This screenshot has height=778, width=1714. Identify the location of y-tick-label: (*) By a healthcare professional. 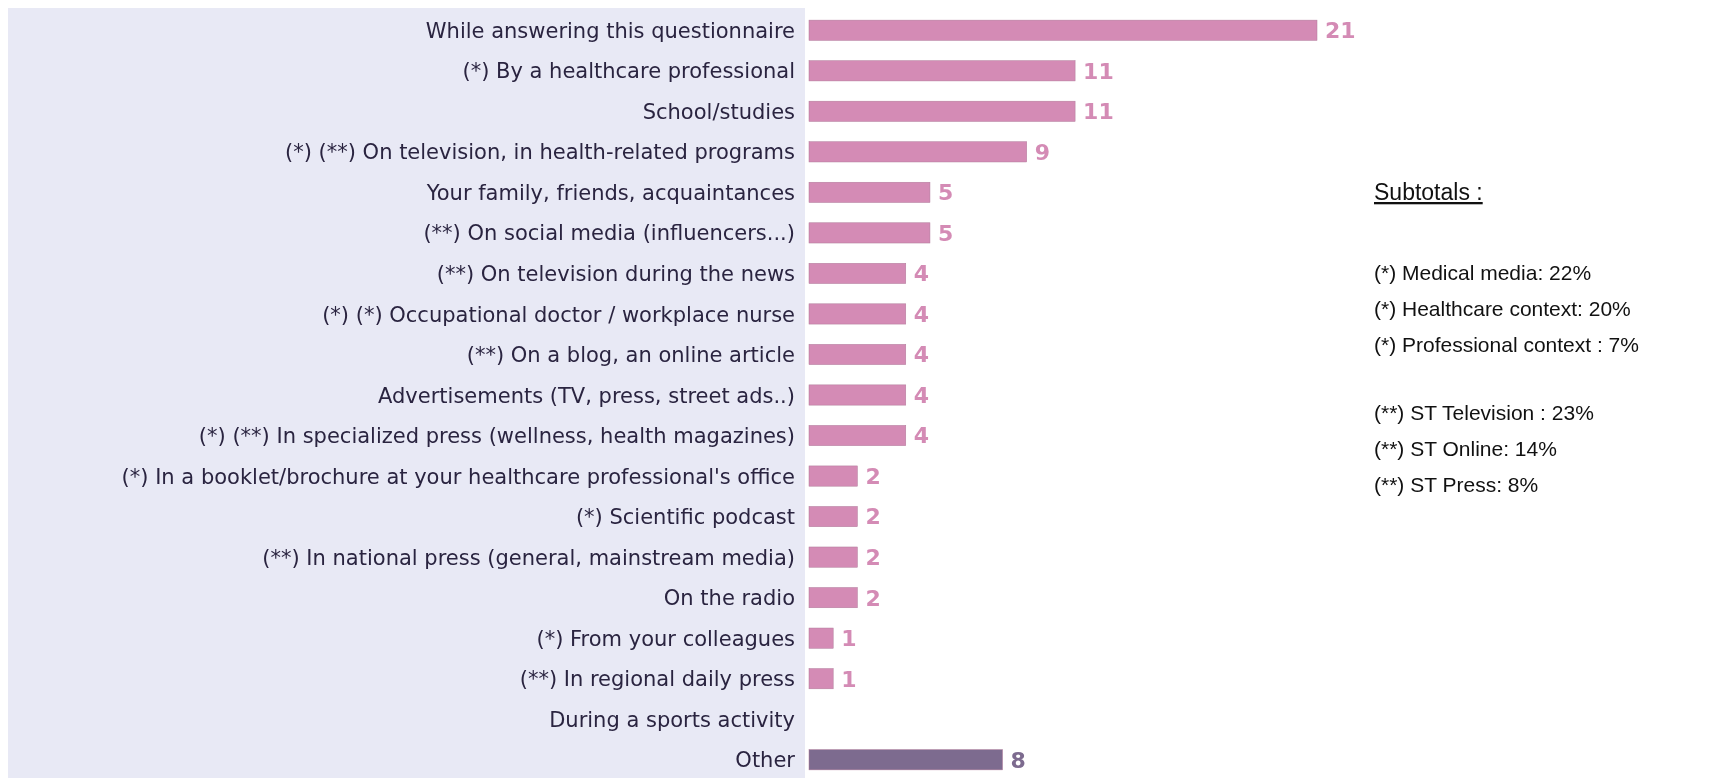
(628, 71).